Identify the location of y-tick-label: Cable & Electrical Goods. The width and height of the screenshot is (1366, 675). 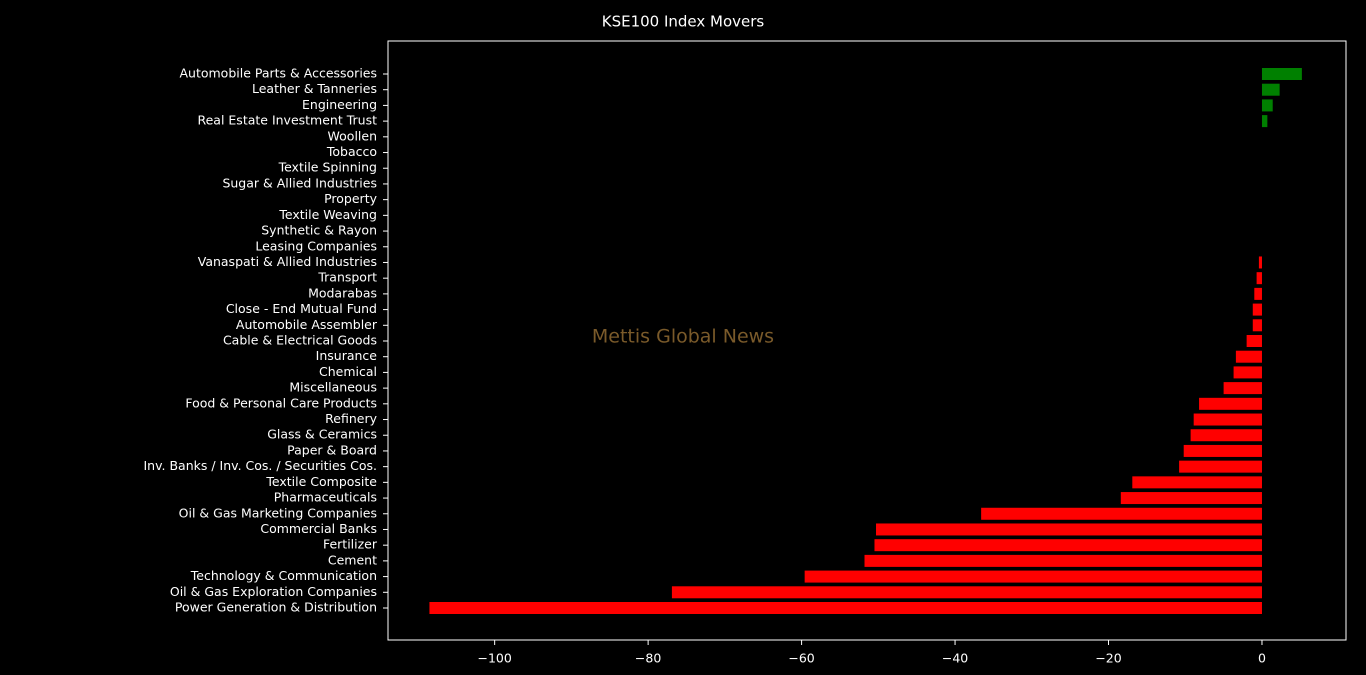
(300, 340).